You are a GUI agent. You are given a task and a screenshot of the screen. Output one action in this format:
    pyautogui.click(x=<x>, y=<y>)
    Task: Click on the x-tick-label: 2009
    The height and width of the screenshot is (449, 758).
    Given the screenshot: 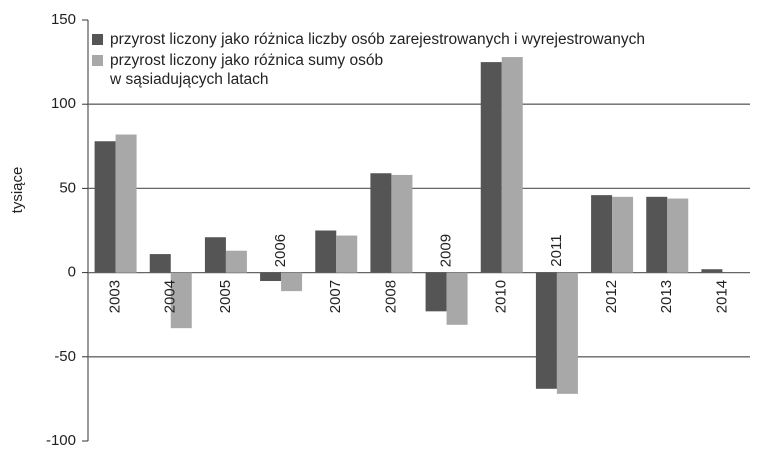 What is the action you would take?
    pyautogui.click(x=446, y=250)
    